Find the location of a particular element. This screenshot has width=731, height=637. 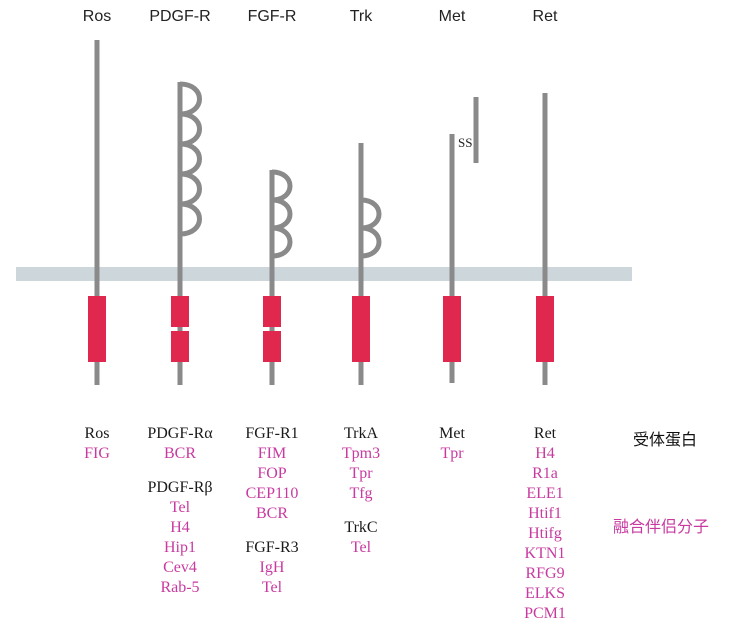

fusion-partner: R1a is located at coordinates (545, 473).